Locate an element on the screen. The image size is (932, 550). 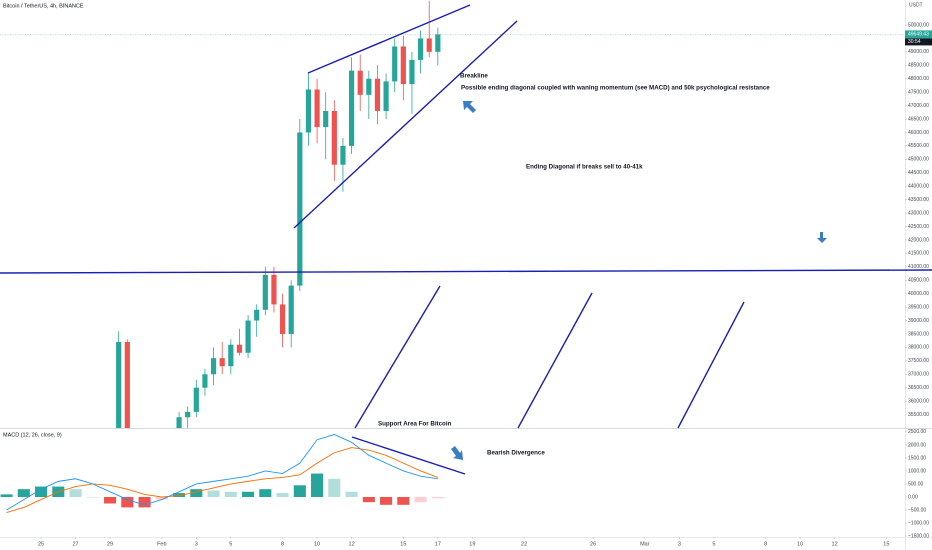
y-tick-label: −1000.00 is located at coordinates (918, 523).